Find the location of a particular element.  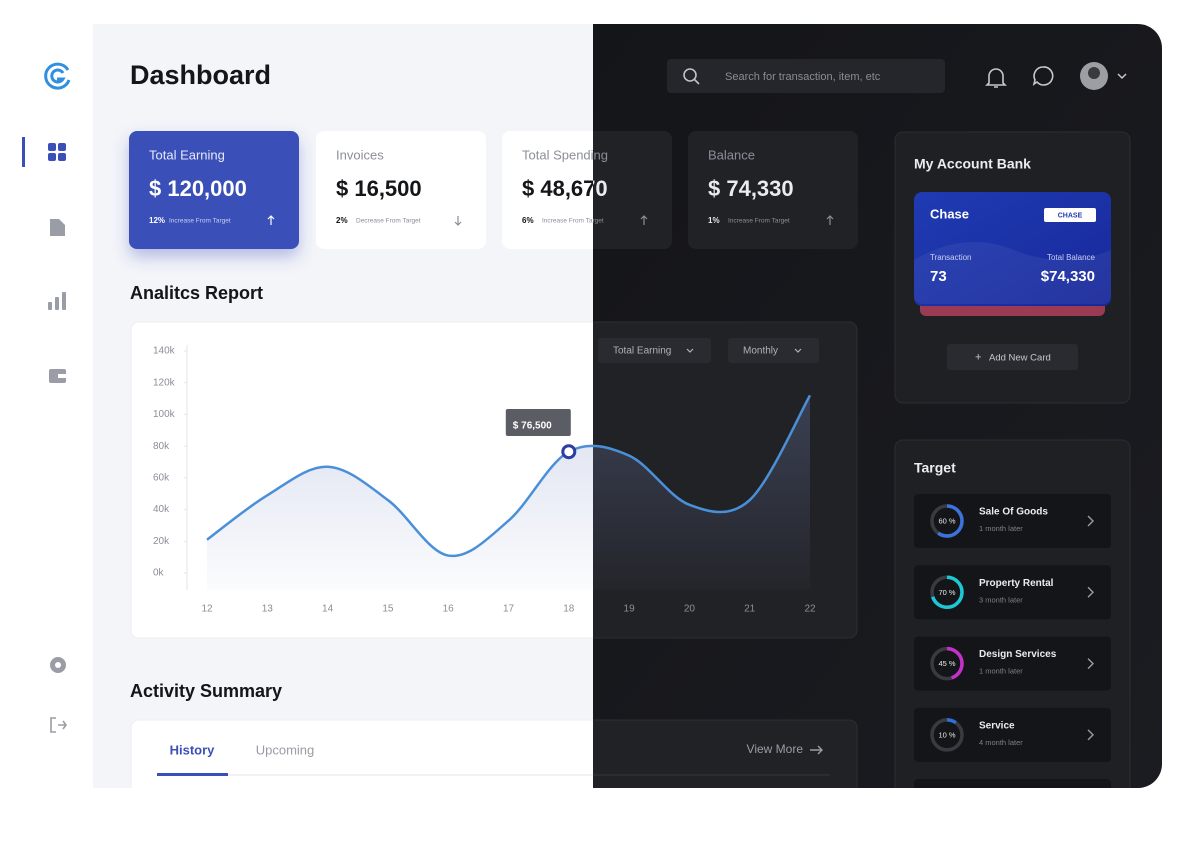

filter-label: Total Earning is located at coordinates (642, 351).